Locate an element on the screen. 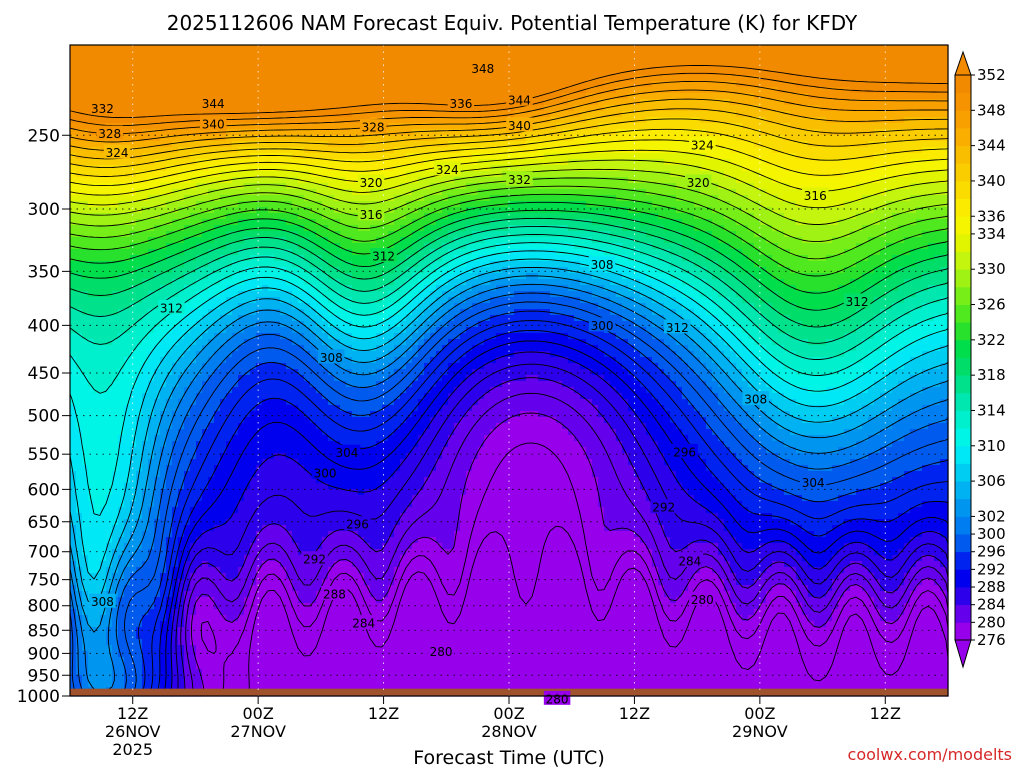 The image size is (1024, 772). y-tick-label: 350 is located at coordinates (44, 272).